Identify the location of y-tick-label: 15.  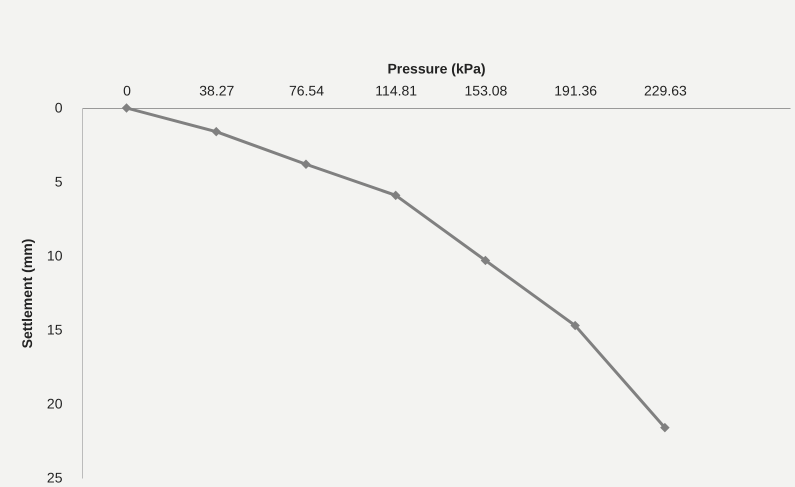
(54, 330).